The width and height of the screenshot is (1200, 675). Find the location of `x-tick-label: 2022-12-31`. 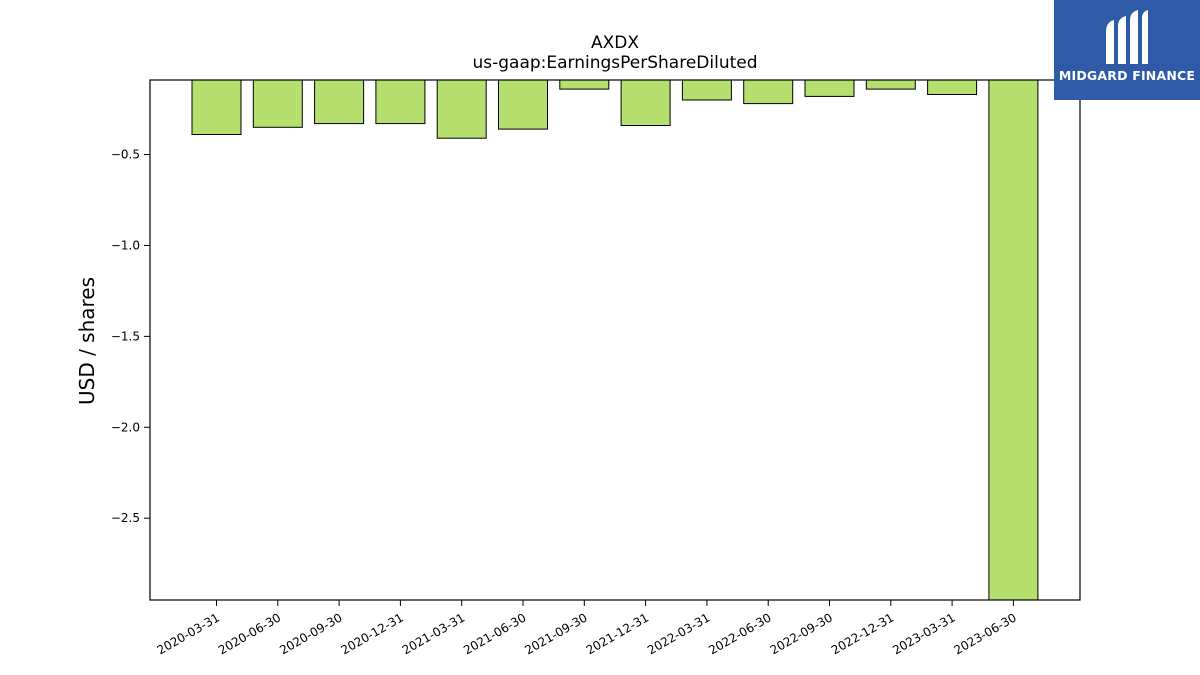

x-tick-label: 2022-12-31 is located at coordinates (862, 633).